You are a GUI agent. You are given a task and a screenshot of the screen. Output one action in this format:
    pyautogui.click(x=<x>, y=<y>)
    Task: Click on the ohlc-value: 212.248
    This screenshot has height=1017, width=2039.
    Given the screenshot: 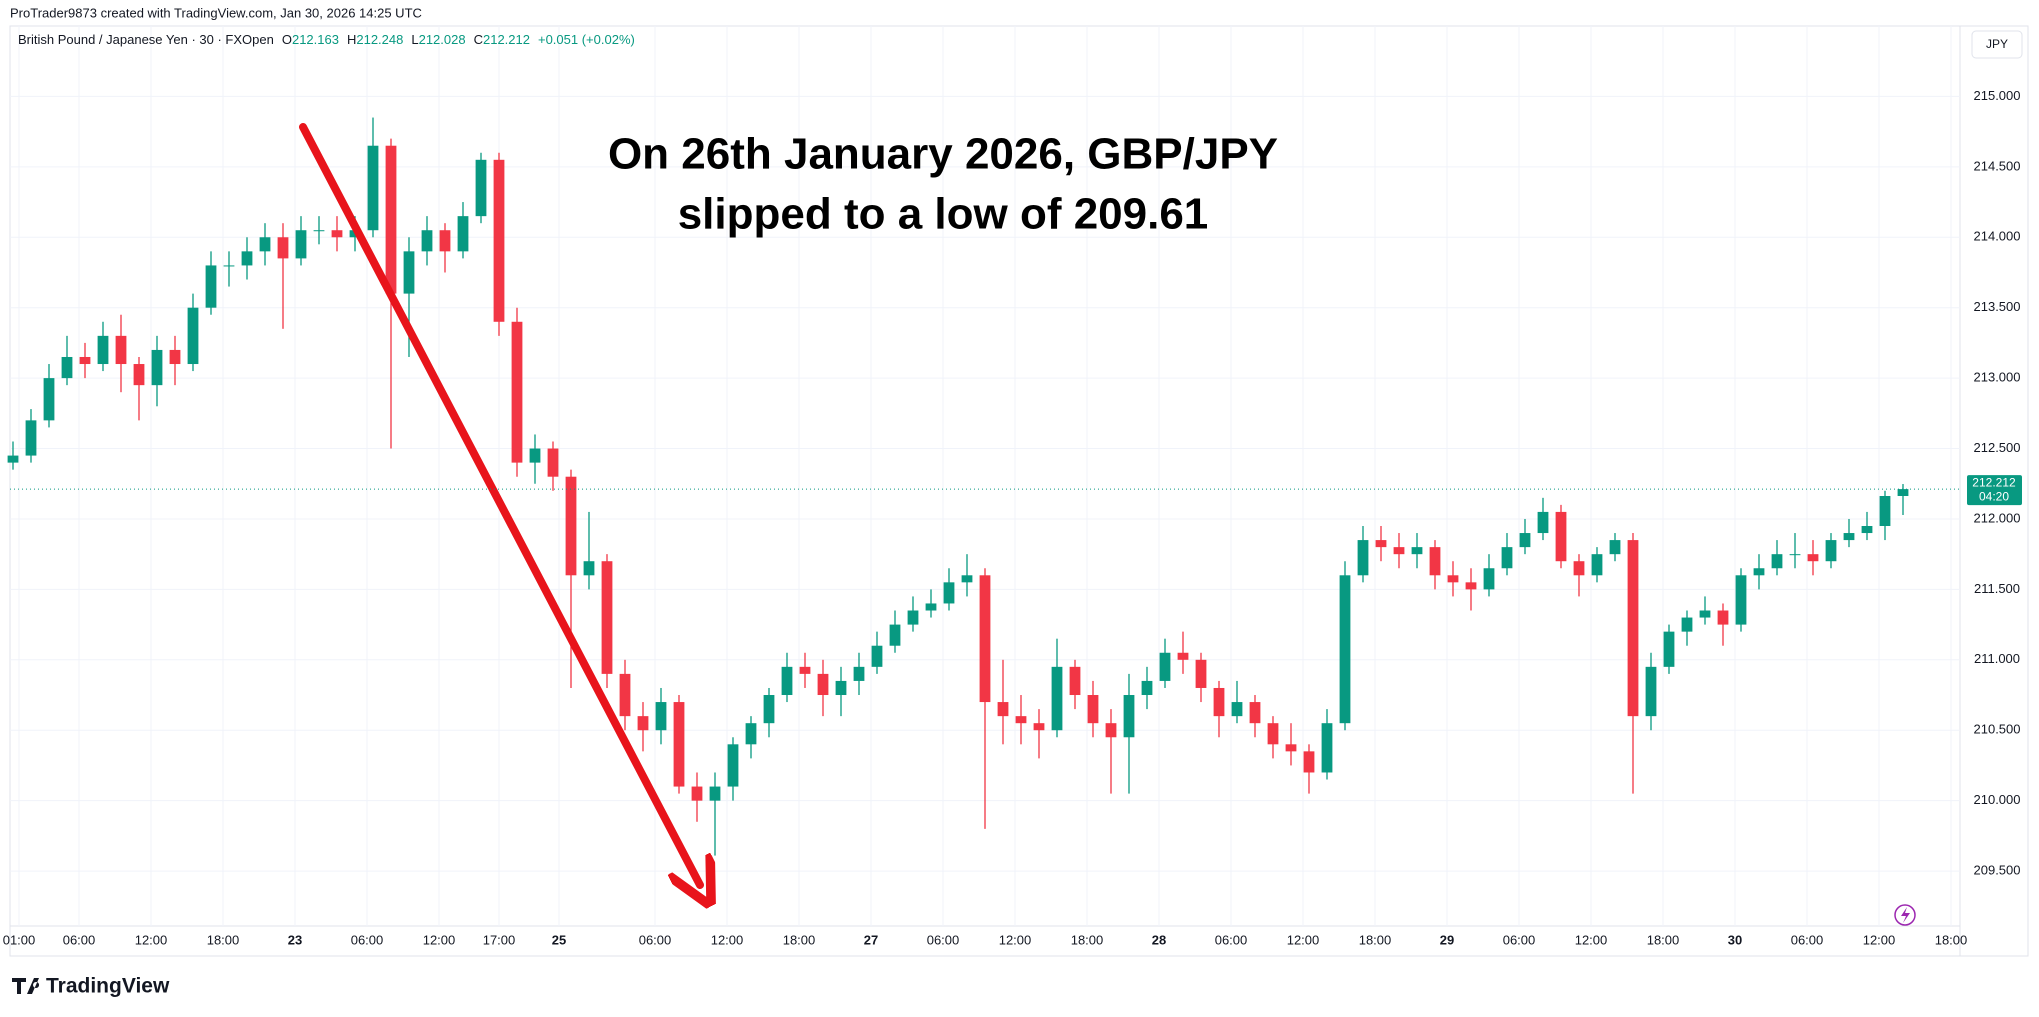 What is the action you would take?
    pyautogui.click(x=379, y=39)
    